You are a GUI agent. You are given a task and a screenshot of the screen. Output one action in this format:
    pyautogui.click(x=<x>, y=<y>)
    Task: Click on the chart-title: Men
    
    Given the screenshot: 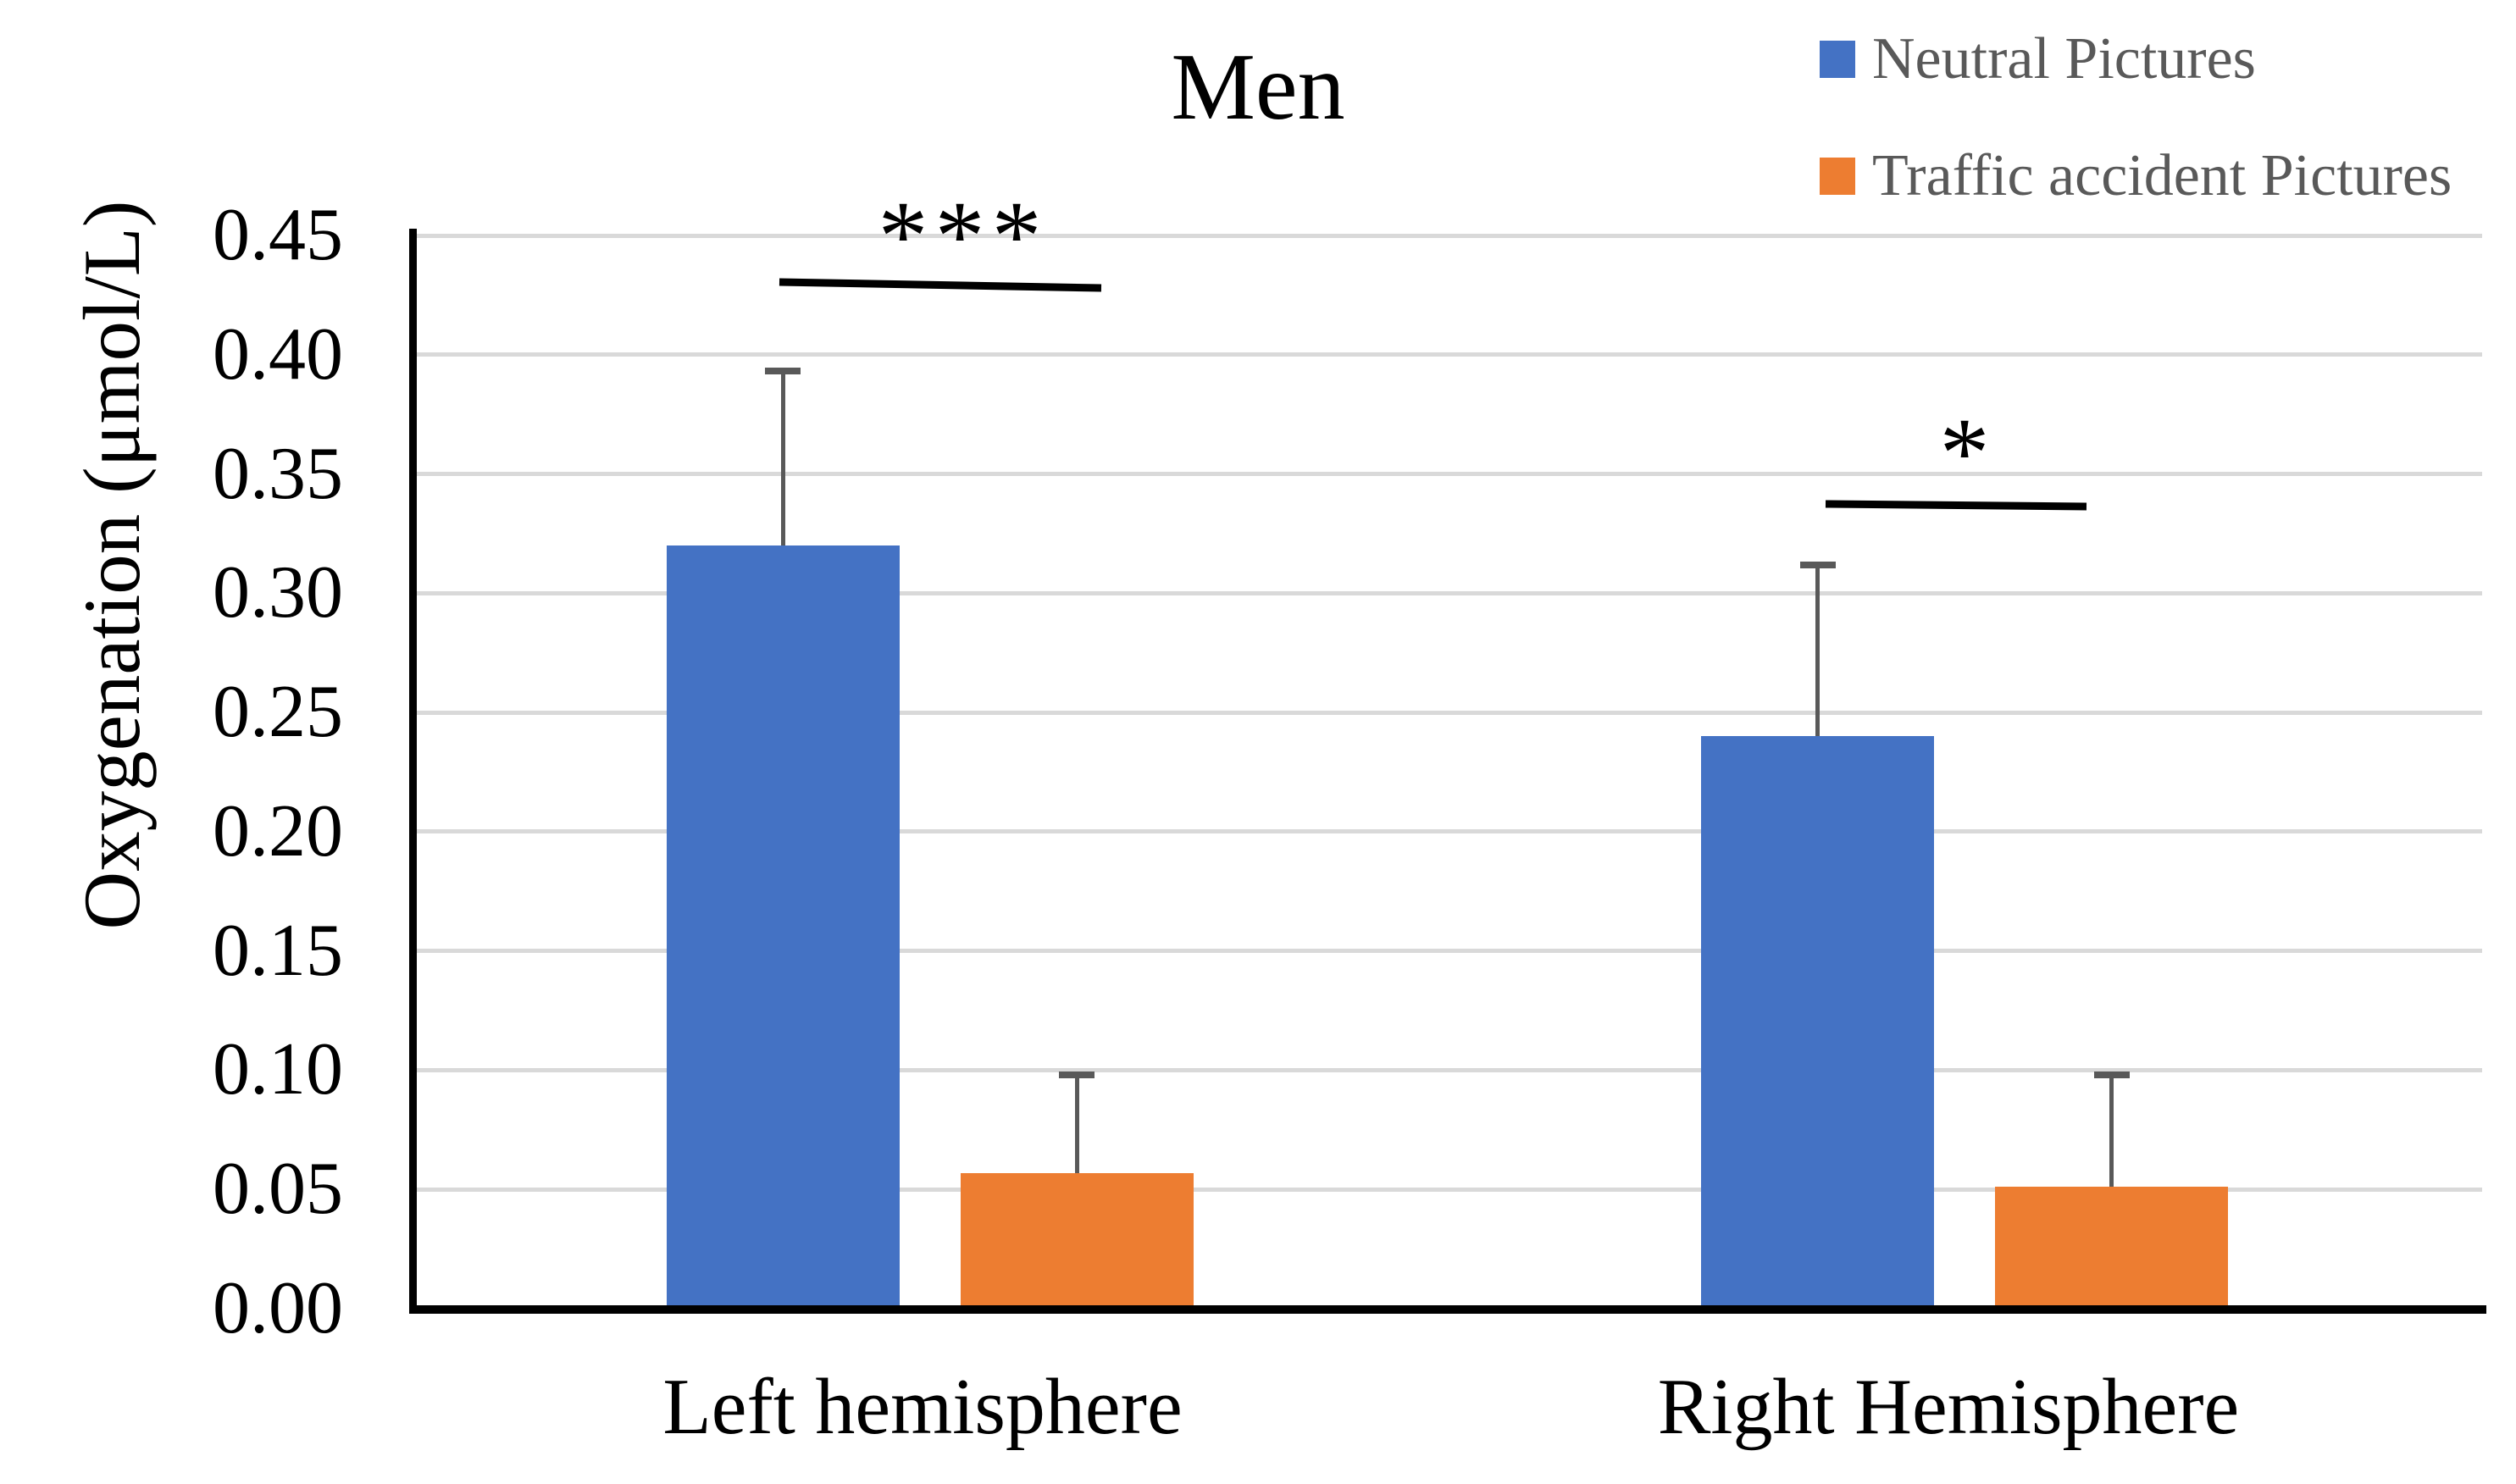 What is the action you would take?
    pyautogui.click(x=1258, y=87)
    